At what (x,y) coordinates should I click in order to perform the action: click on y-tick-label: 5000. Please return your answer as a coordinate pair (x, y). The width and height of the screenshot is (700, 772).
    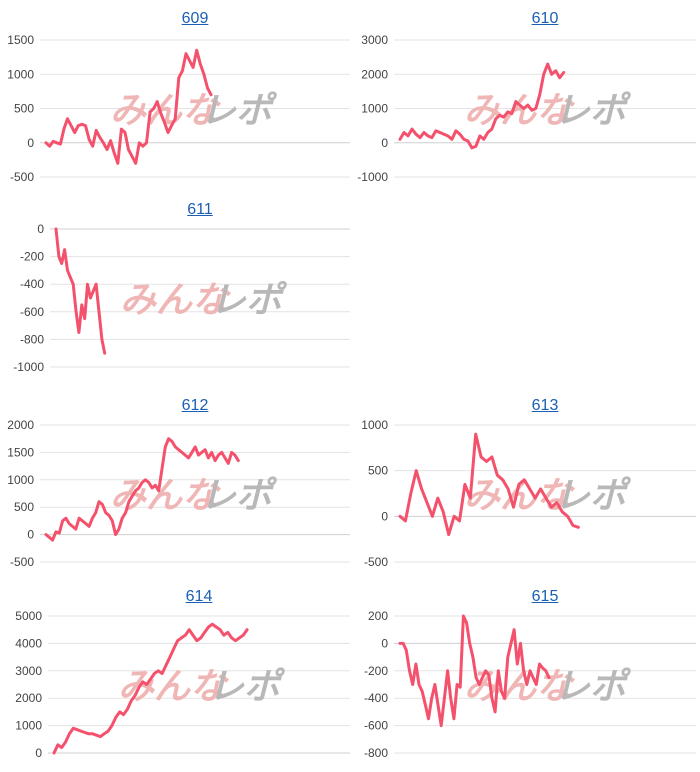
    Looking at the image, I should click on (28, 616).